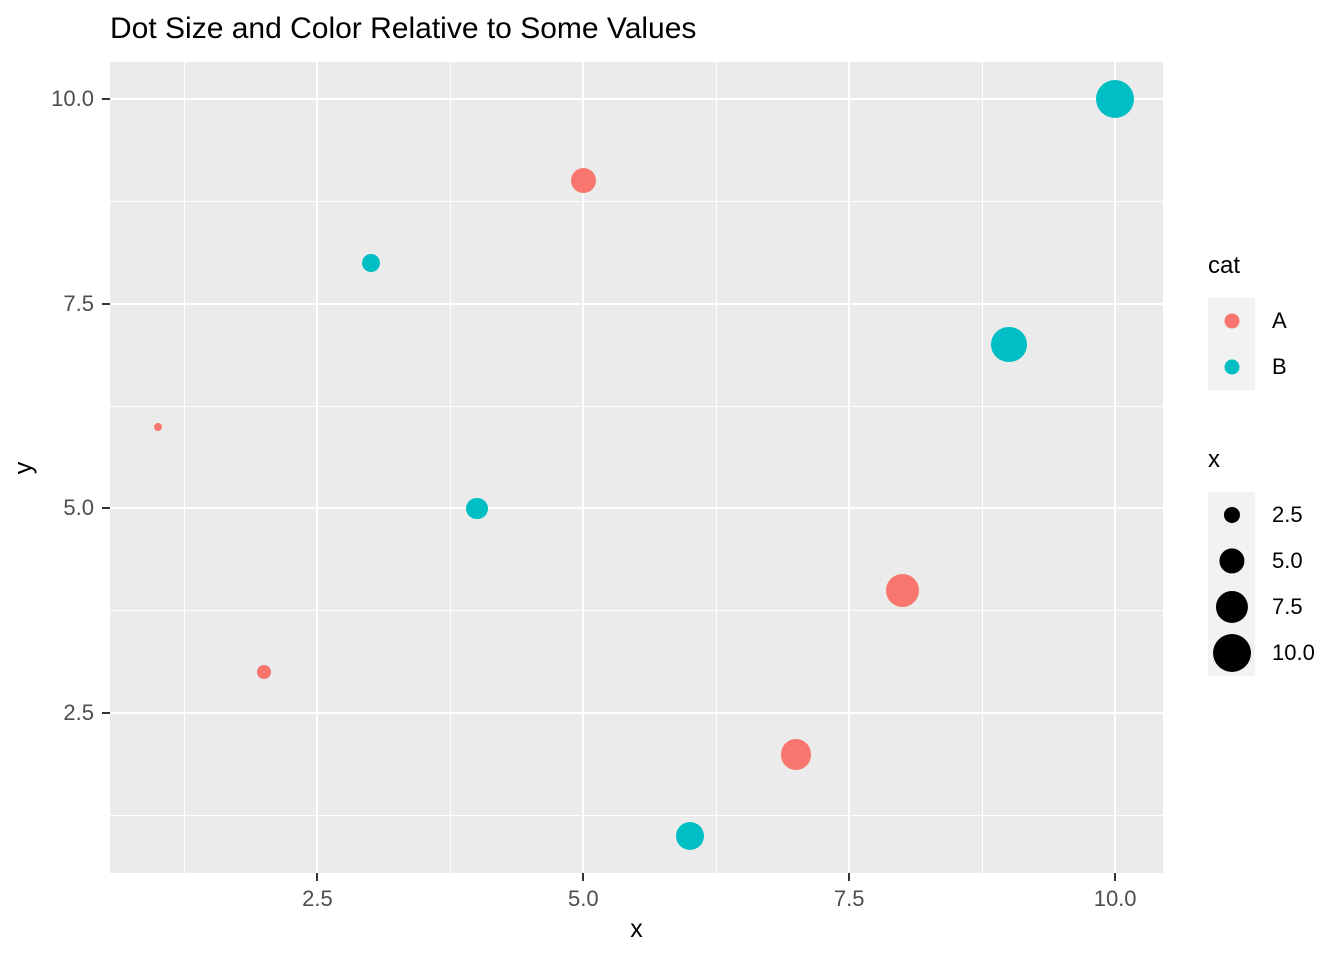 The image size is (1344, 960). I want to click on legend-entry-label: 5.0, so click(1287, 560).